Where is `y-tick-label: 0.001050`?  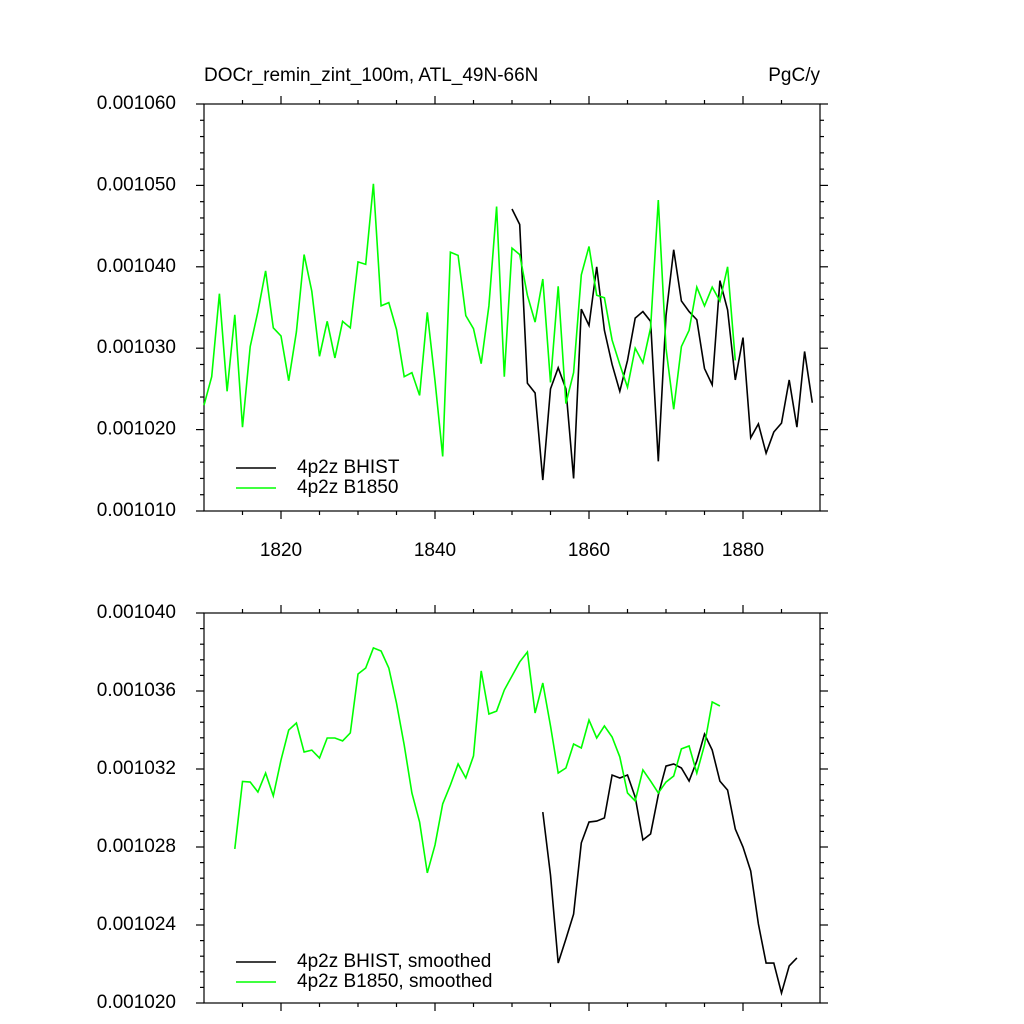
y-tick-label: 0.001050 is located at coordinates (136, 184).